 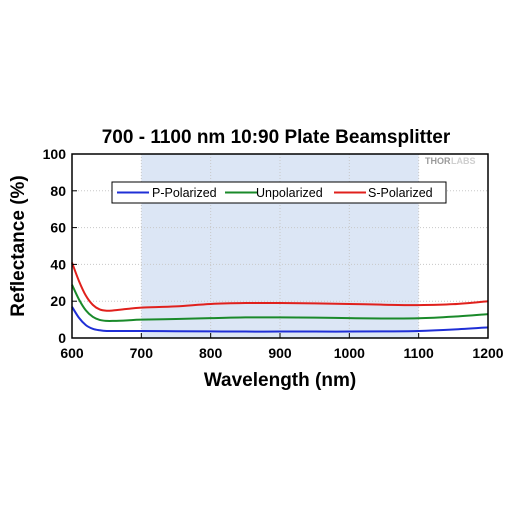 I want to click on y-tick-label: 60, so click(x=58, y=228).